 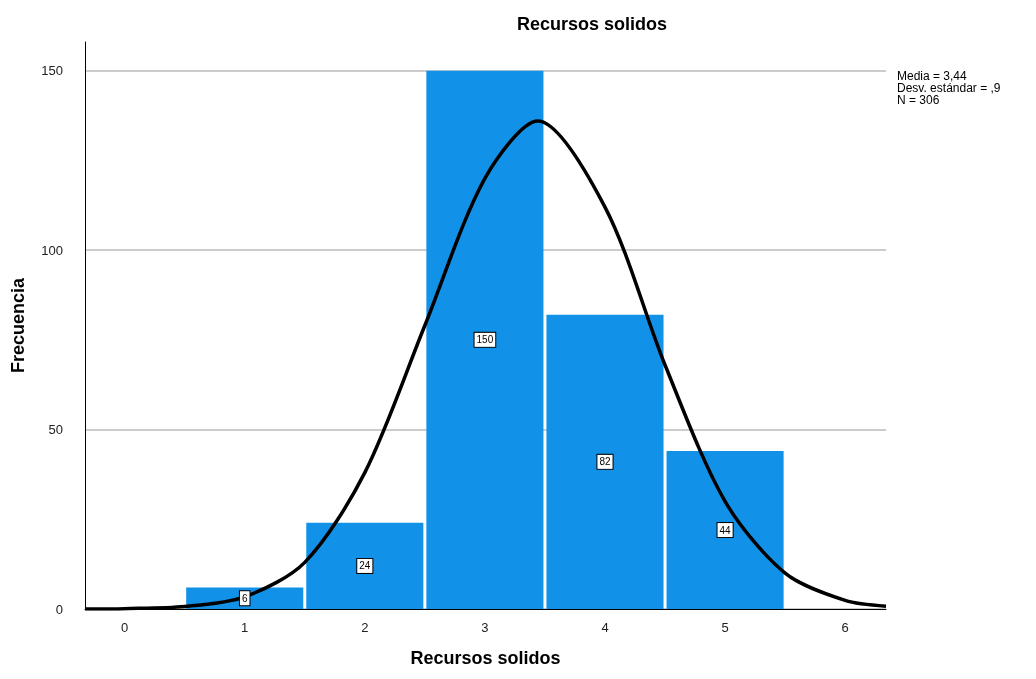 What do you see at coordinates (918, 100) in the screenshot?
I see `text: N = 306` at bounding box center [918, 100].